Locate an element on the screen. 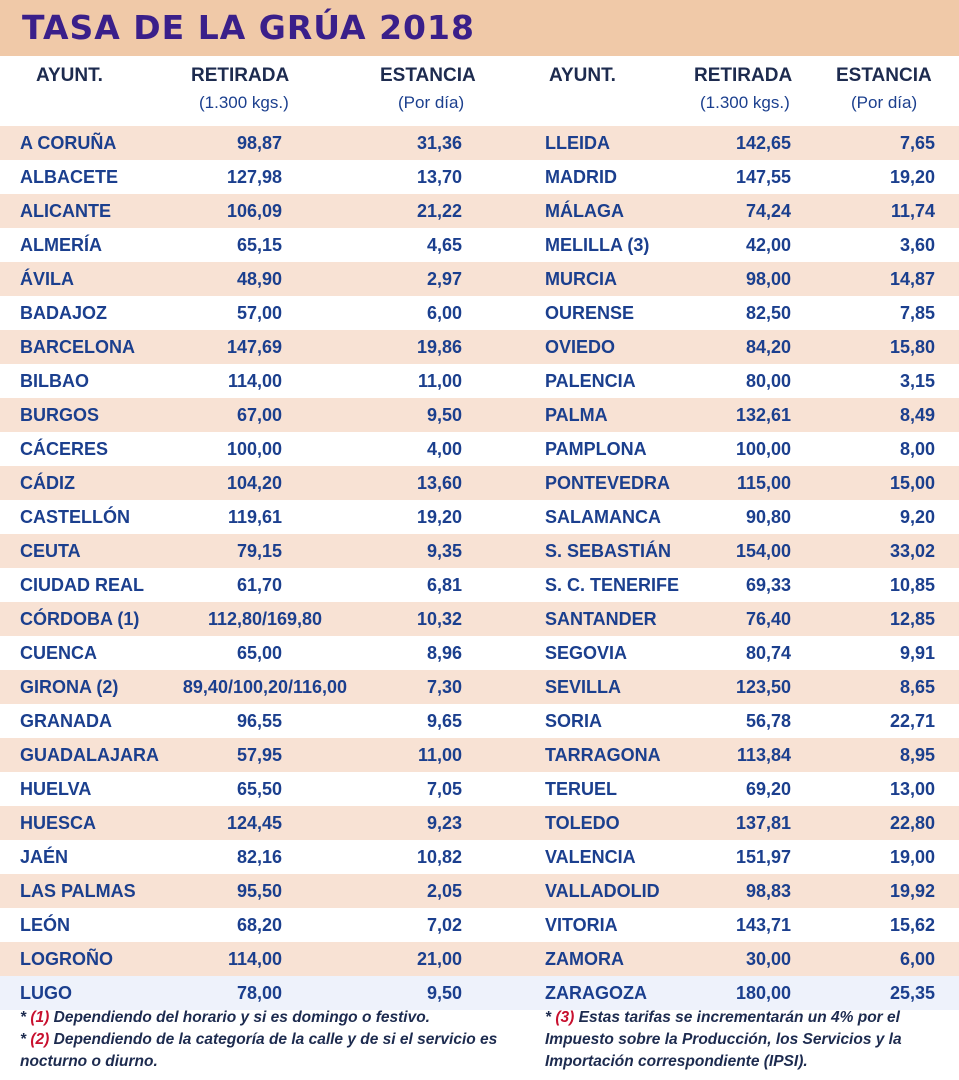  cell-estancia-right: 11,74 is located at coordinates (912, 211).